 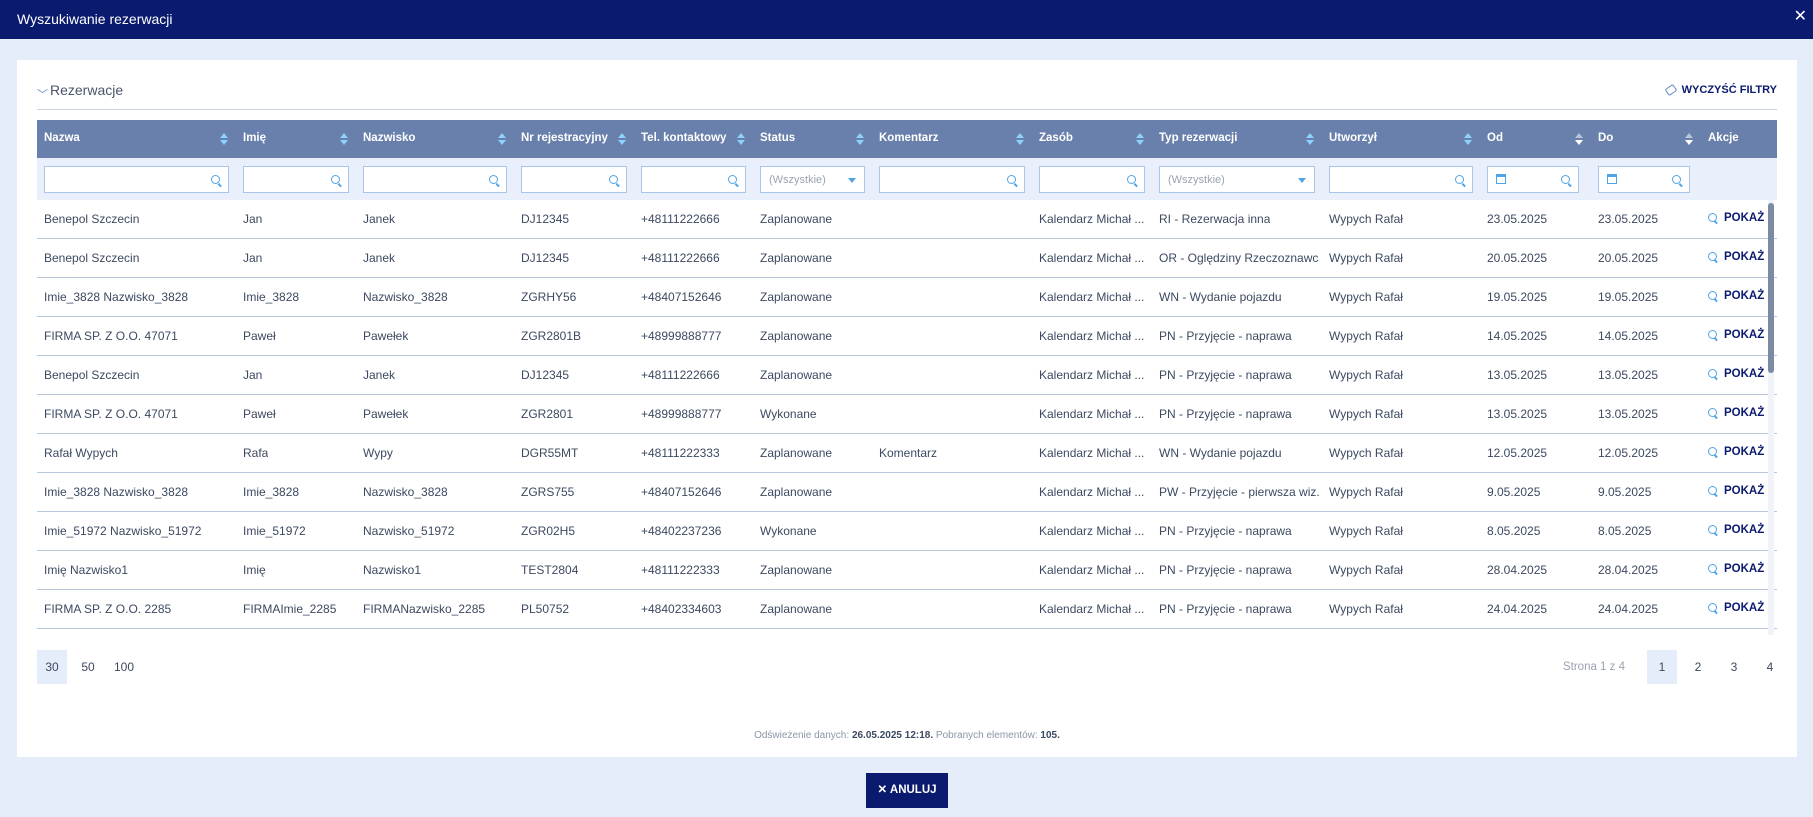 I want to click on column-header-nazwa: Nazwa, so click(x=136, y=139).